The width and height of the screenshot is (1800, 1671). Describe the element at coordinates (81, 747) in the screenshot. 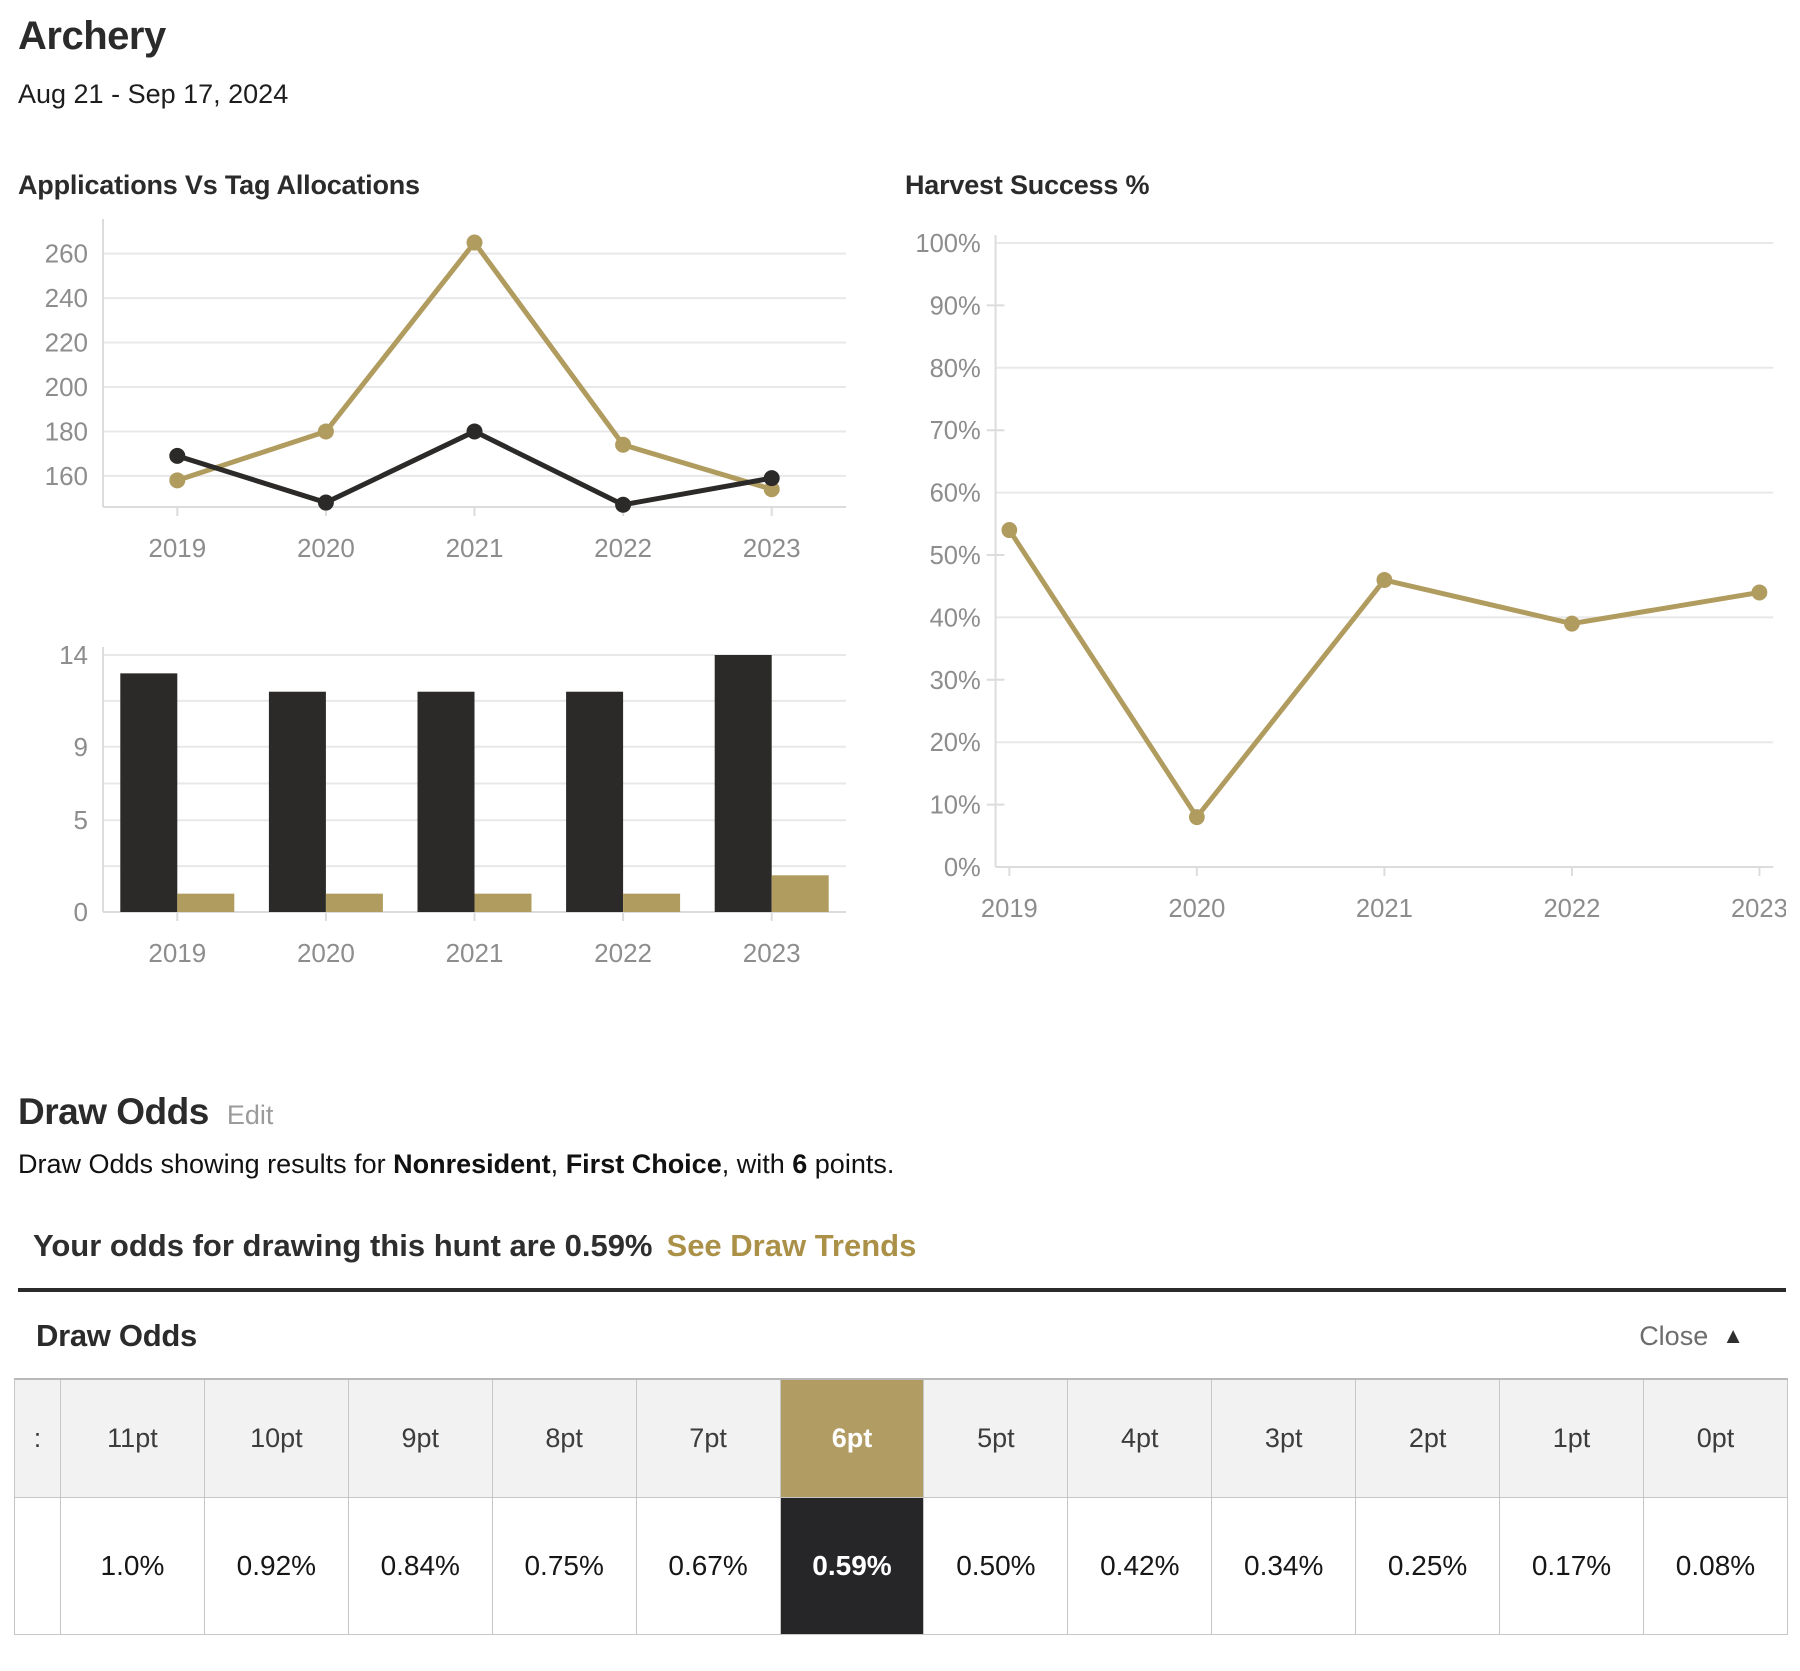

I see `svg-text: 9` at that location.